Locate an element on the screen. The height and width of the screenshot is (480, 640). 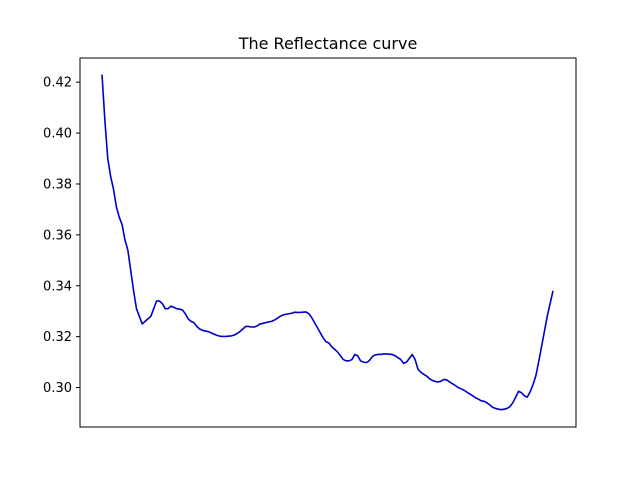
y-tick-label: 0.36 is located at coordinates (57, 235).